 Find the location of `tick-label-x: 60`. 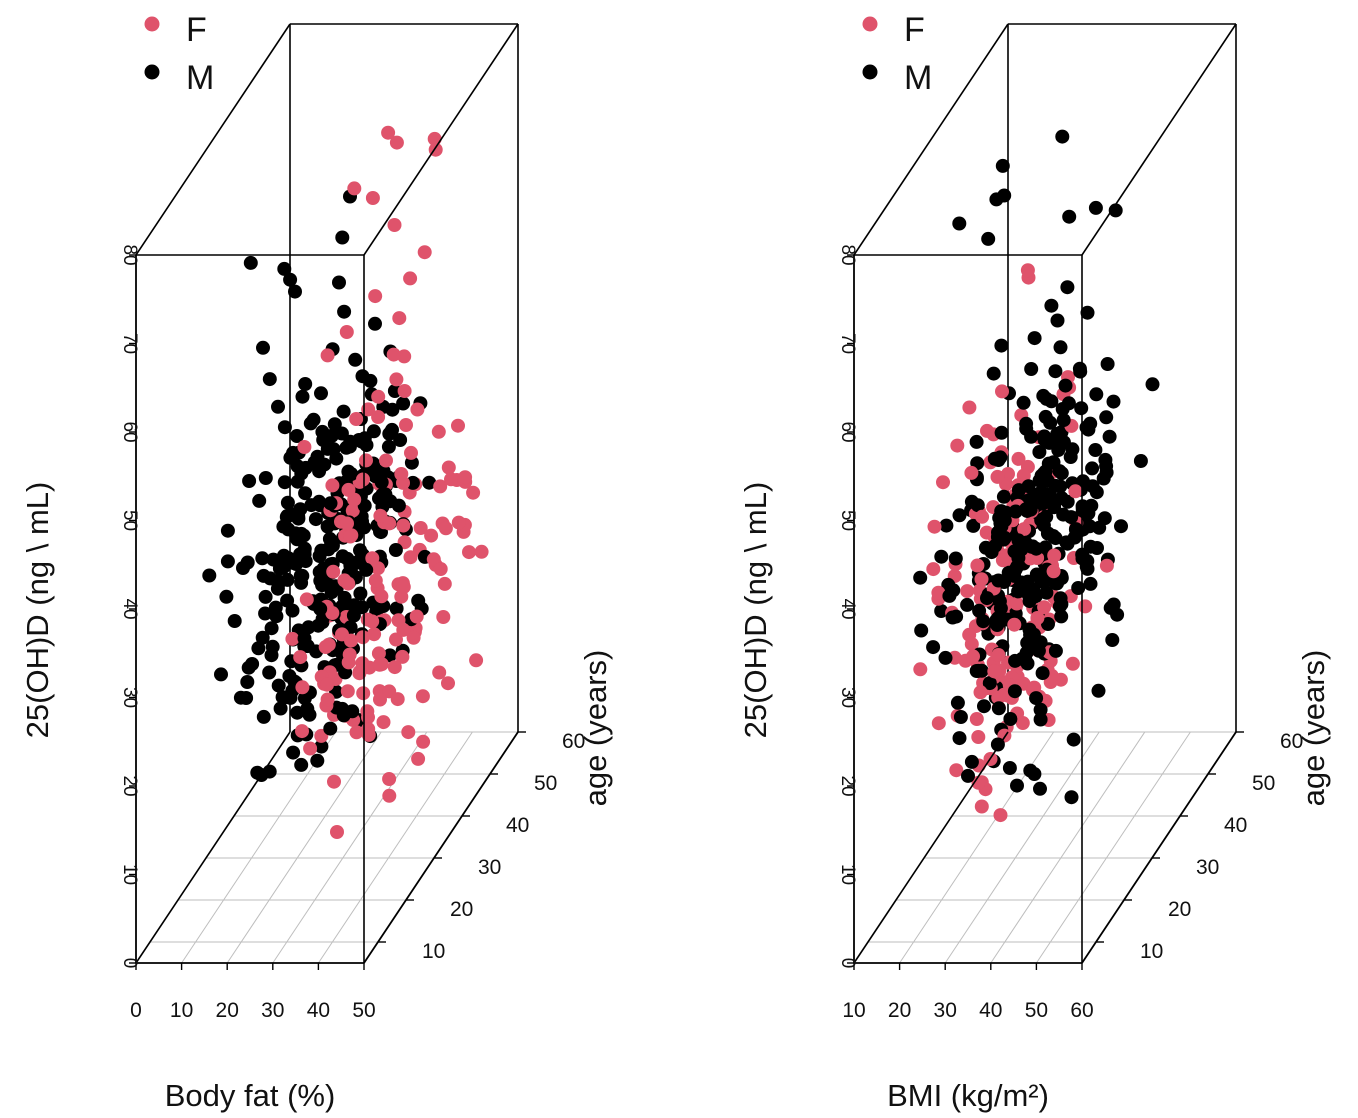

tick-label-x: 60 is located at coordinates (1081, 1010).